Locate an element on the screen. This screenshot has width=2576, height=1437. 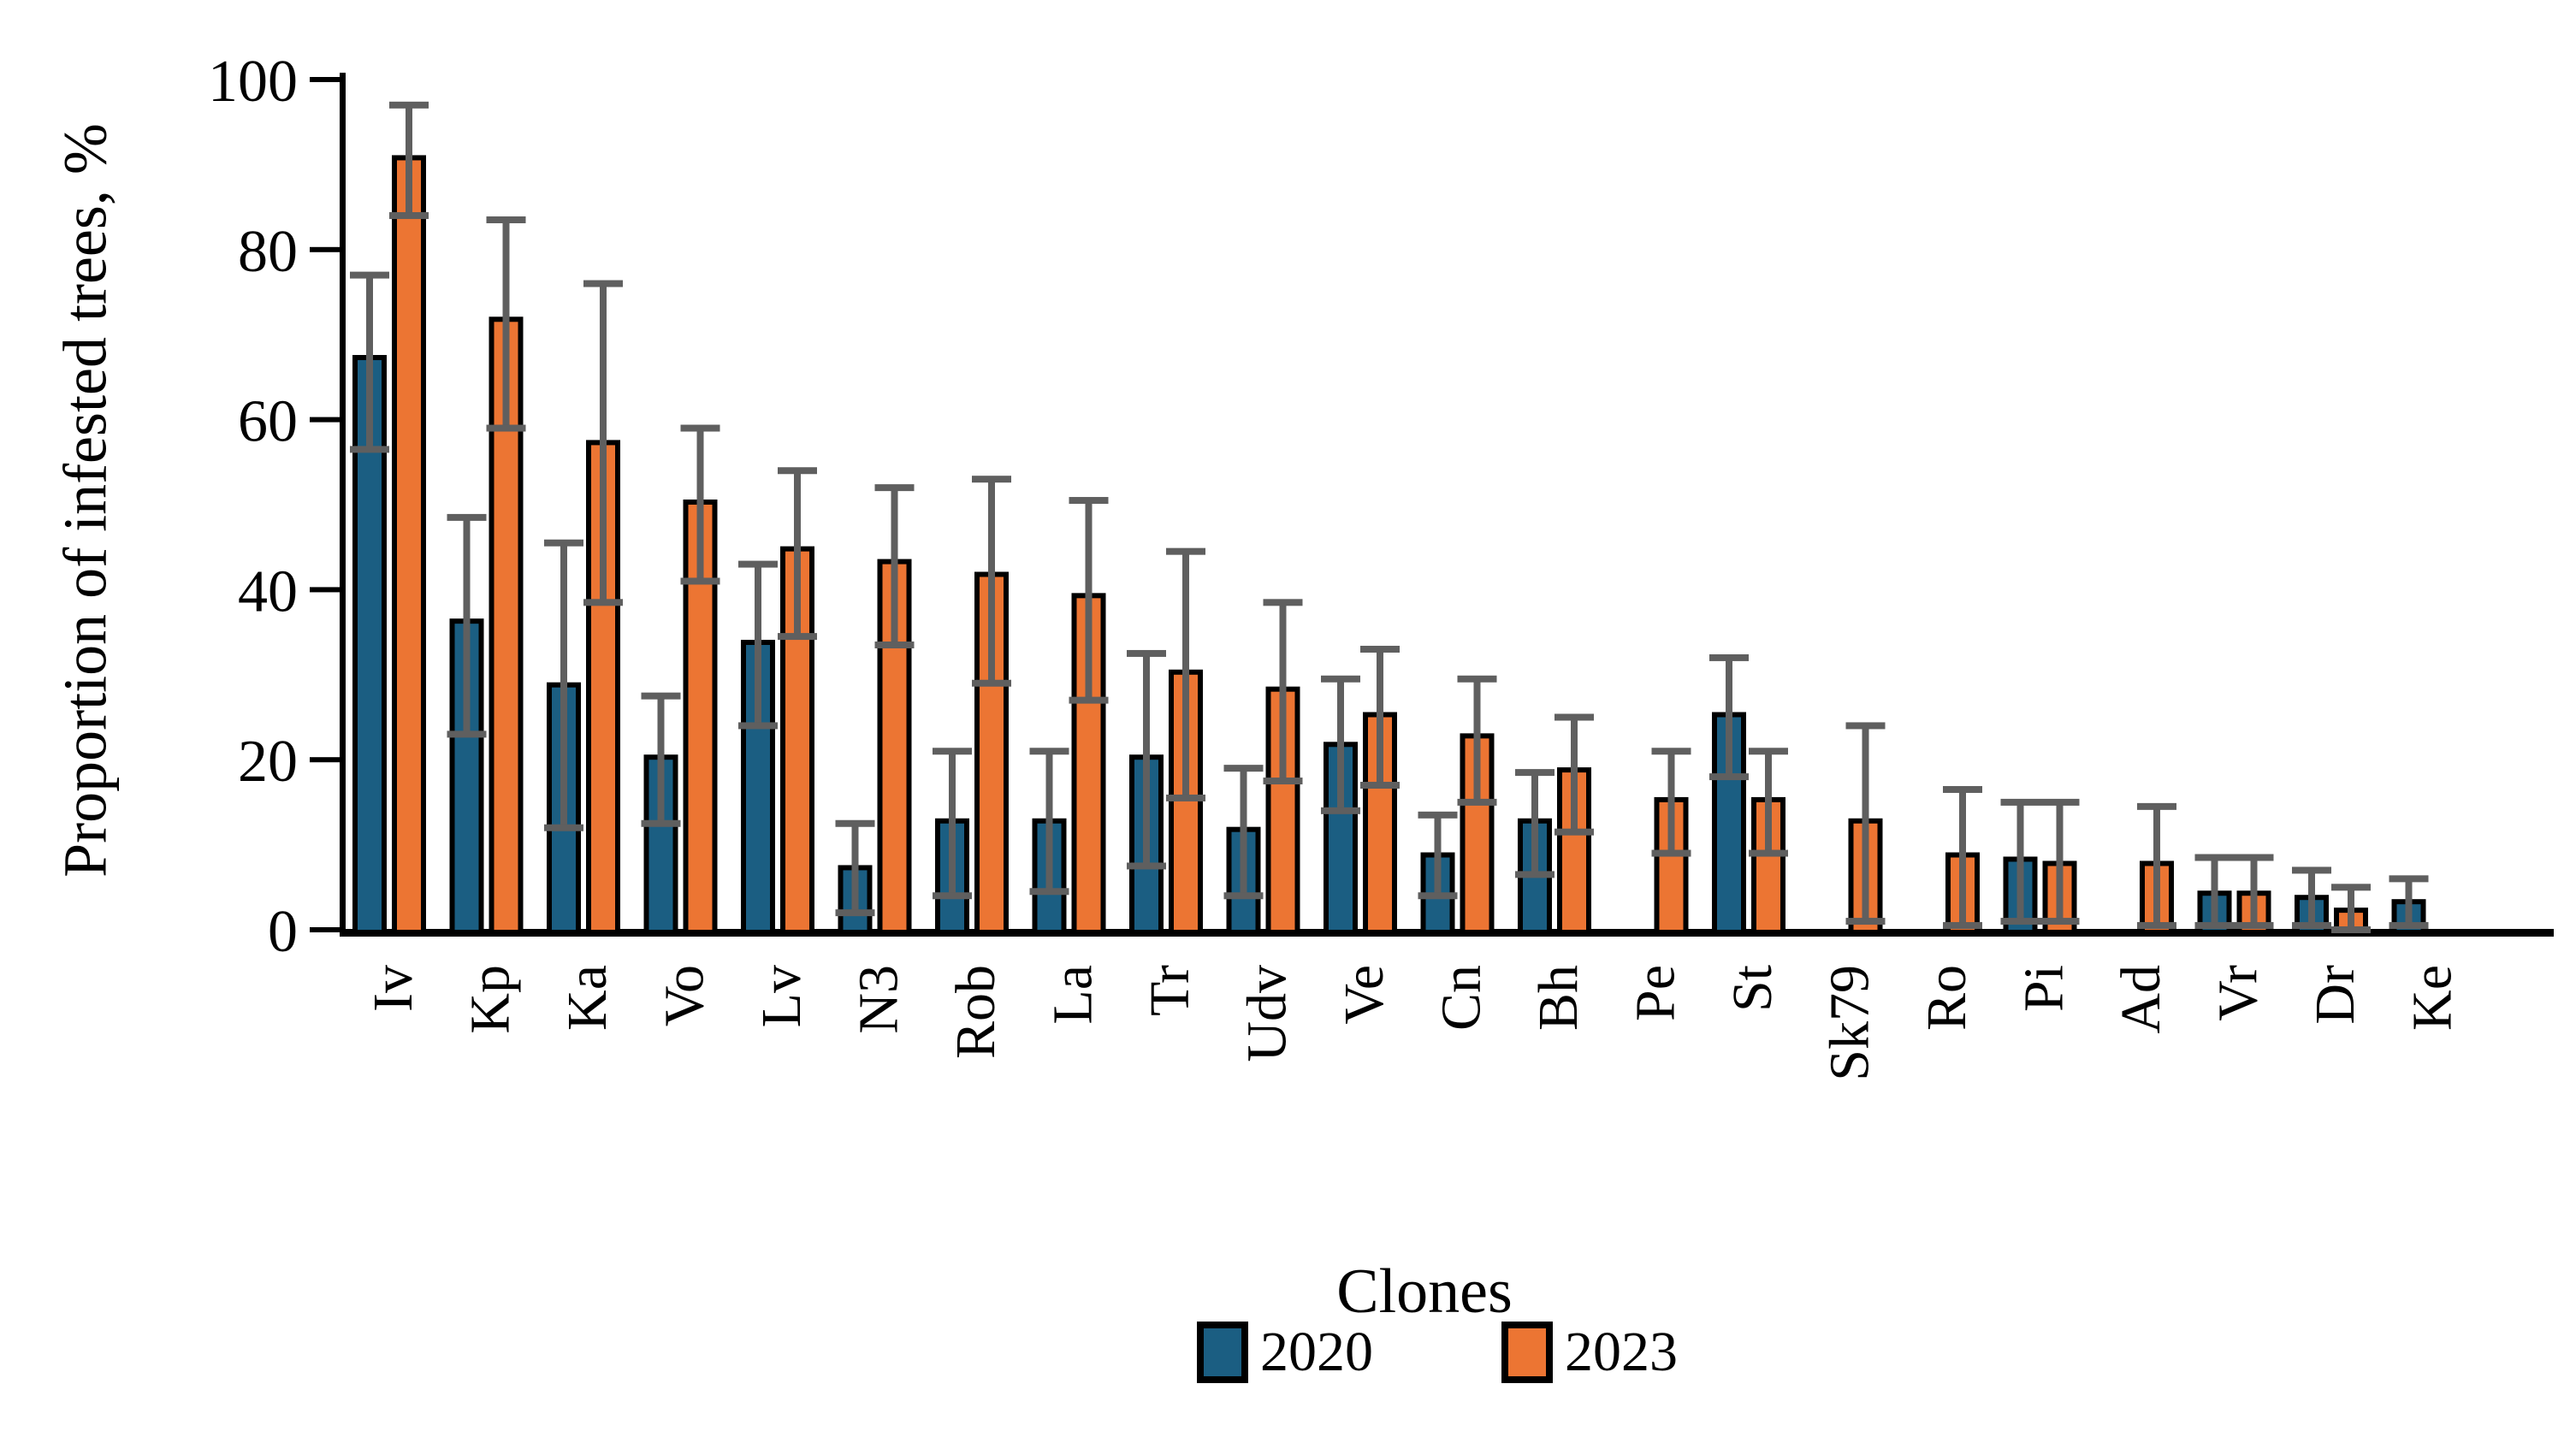
error-cap-top-2023-Ad is located at coordinates (2156, 806).